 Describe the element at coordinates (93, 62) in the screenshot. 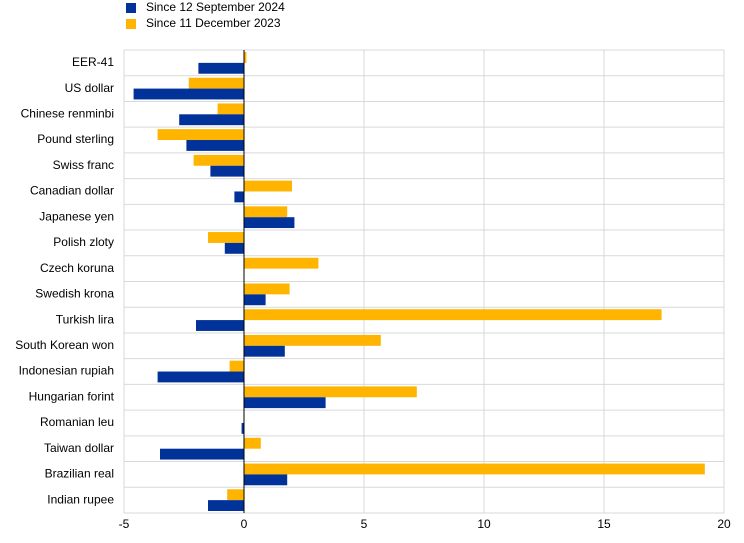

I see `y-tick-label: EER-41` at that location.